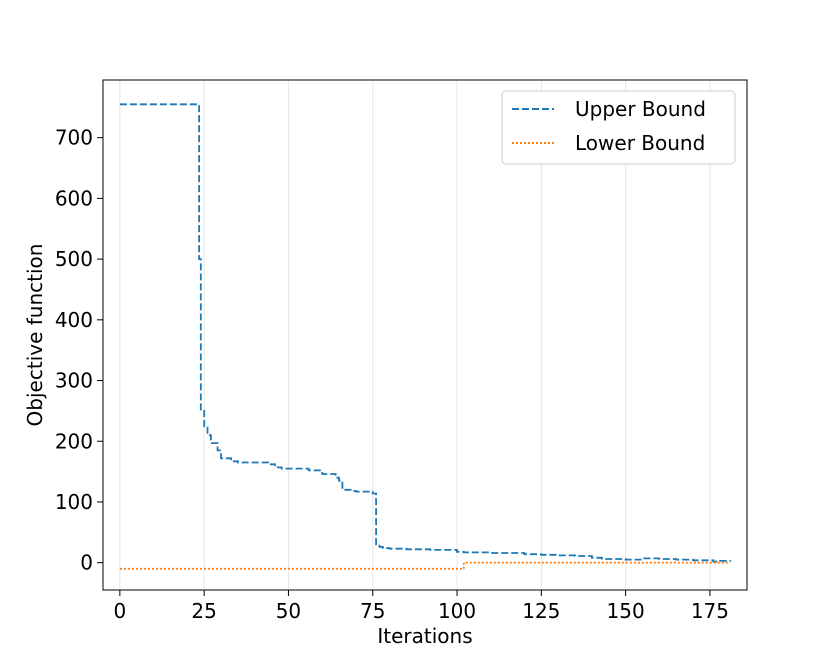  I want to click on x-tick-label: 75, so click(372, 611).